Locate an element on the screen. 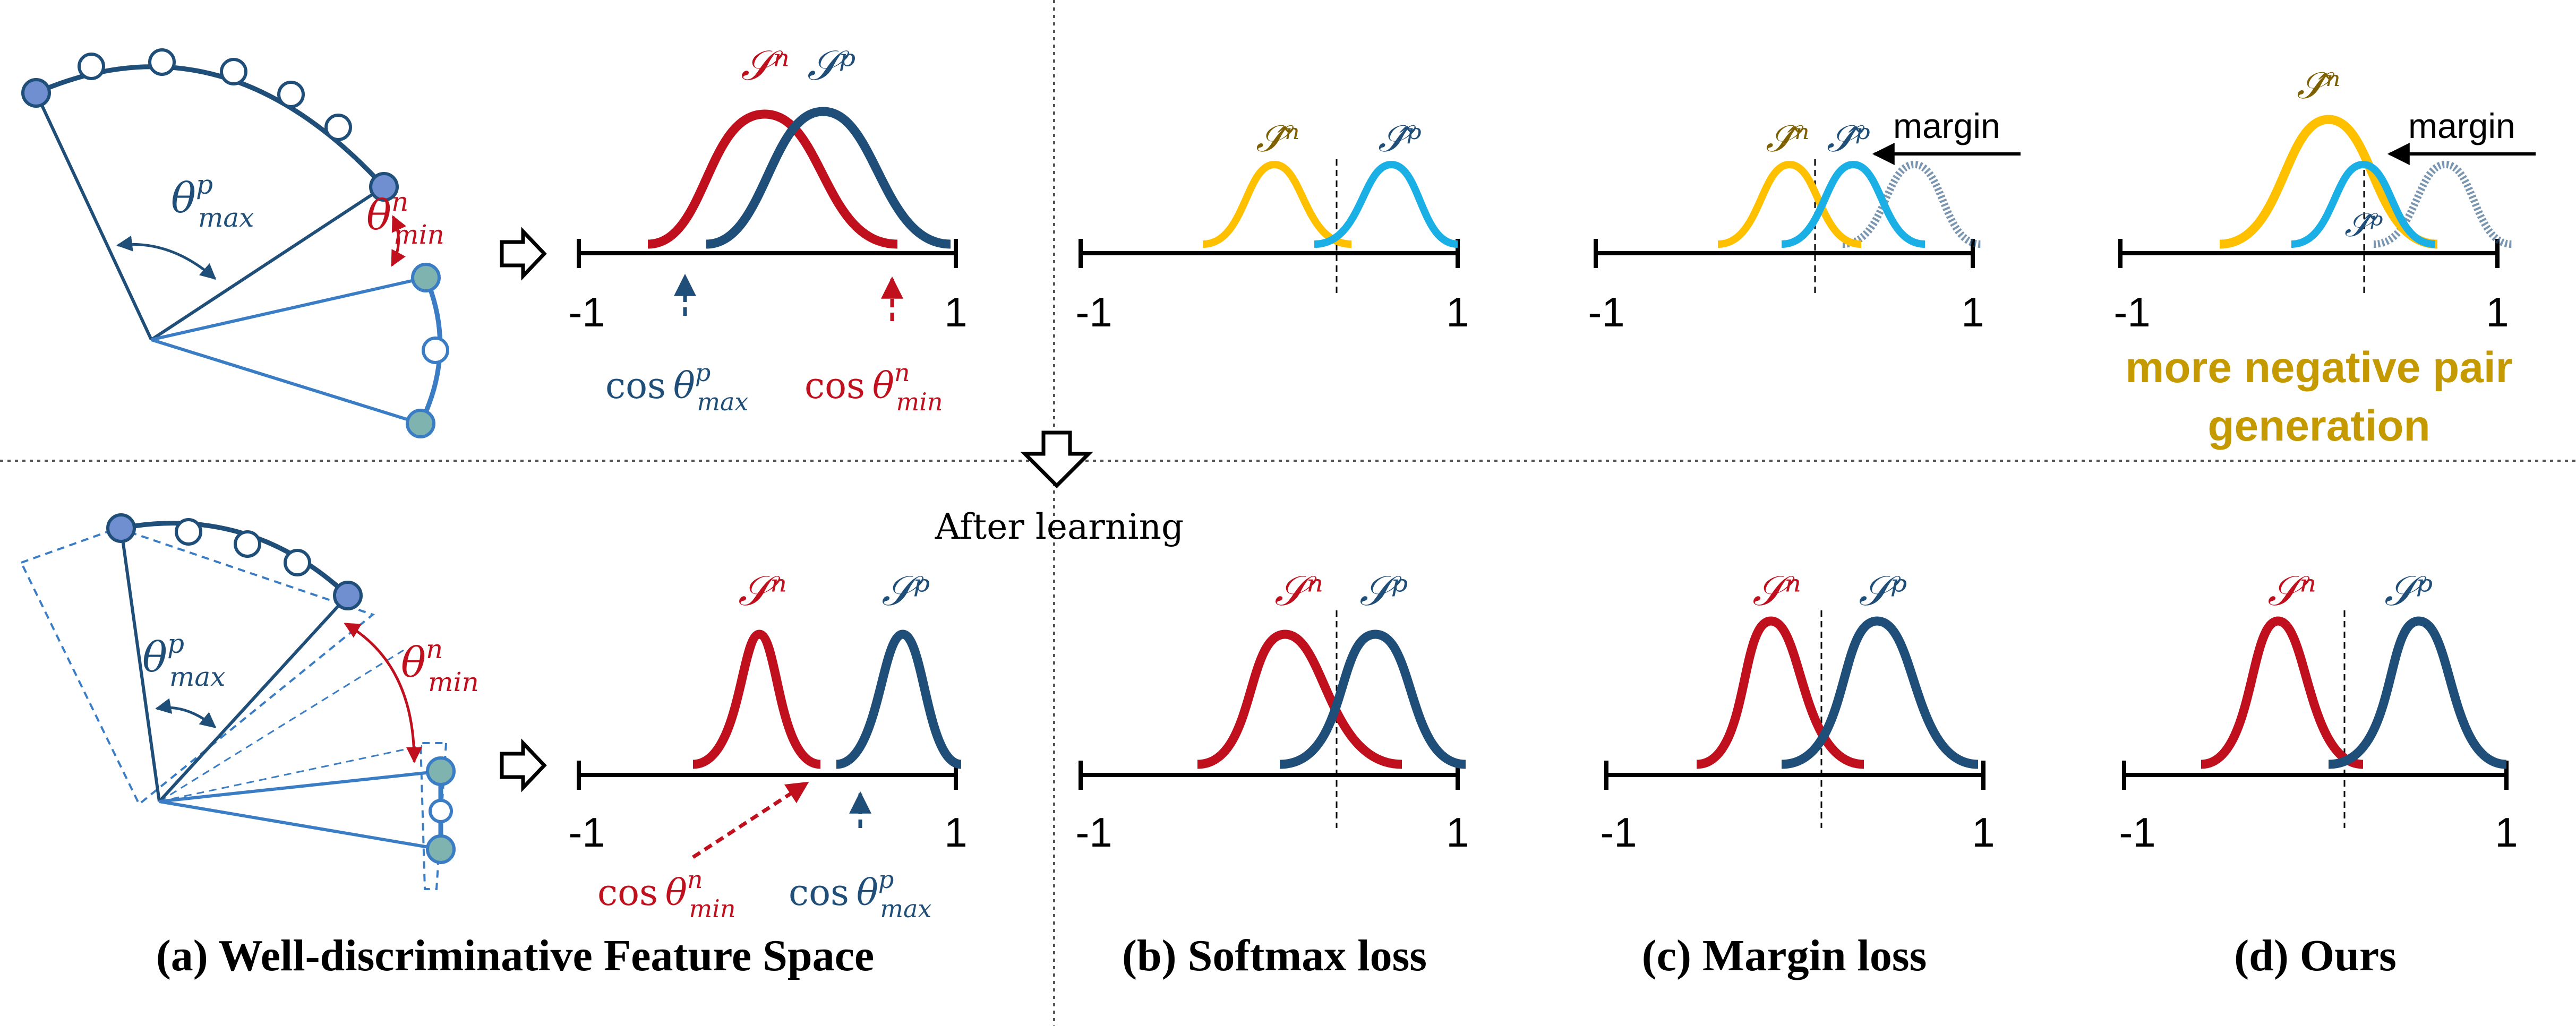  tick-pos-top-a: 1 is located at coordinates (955, 312).